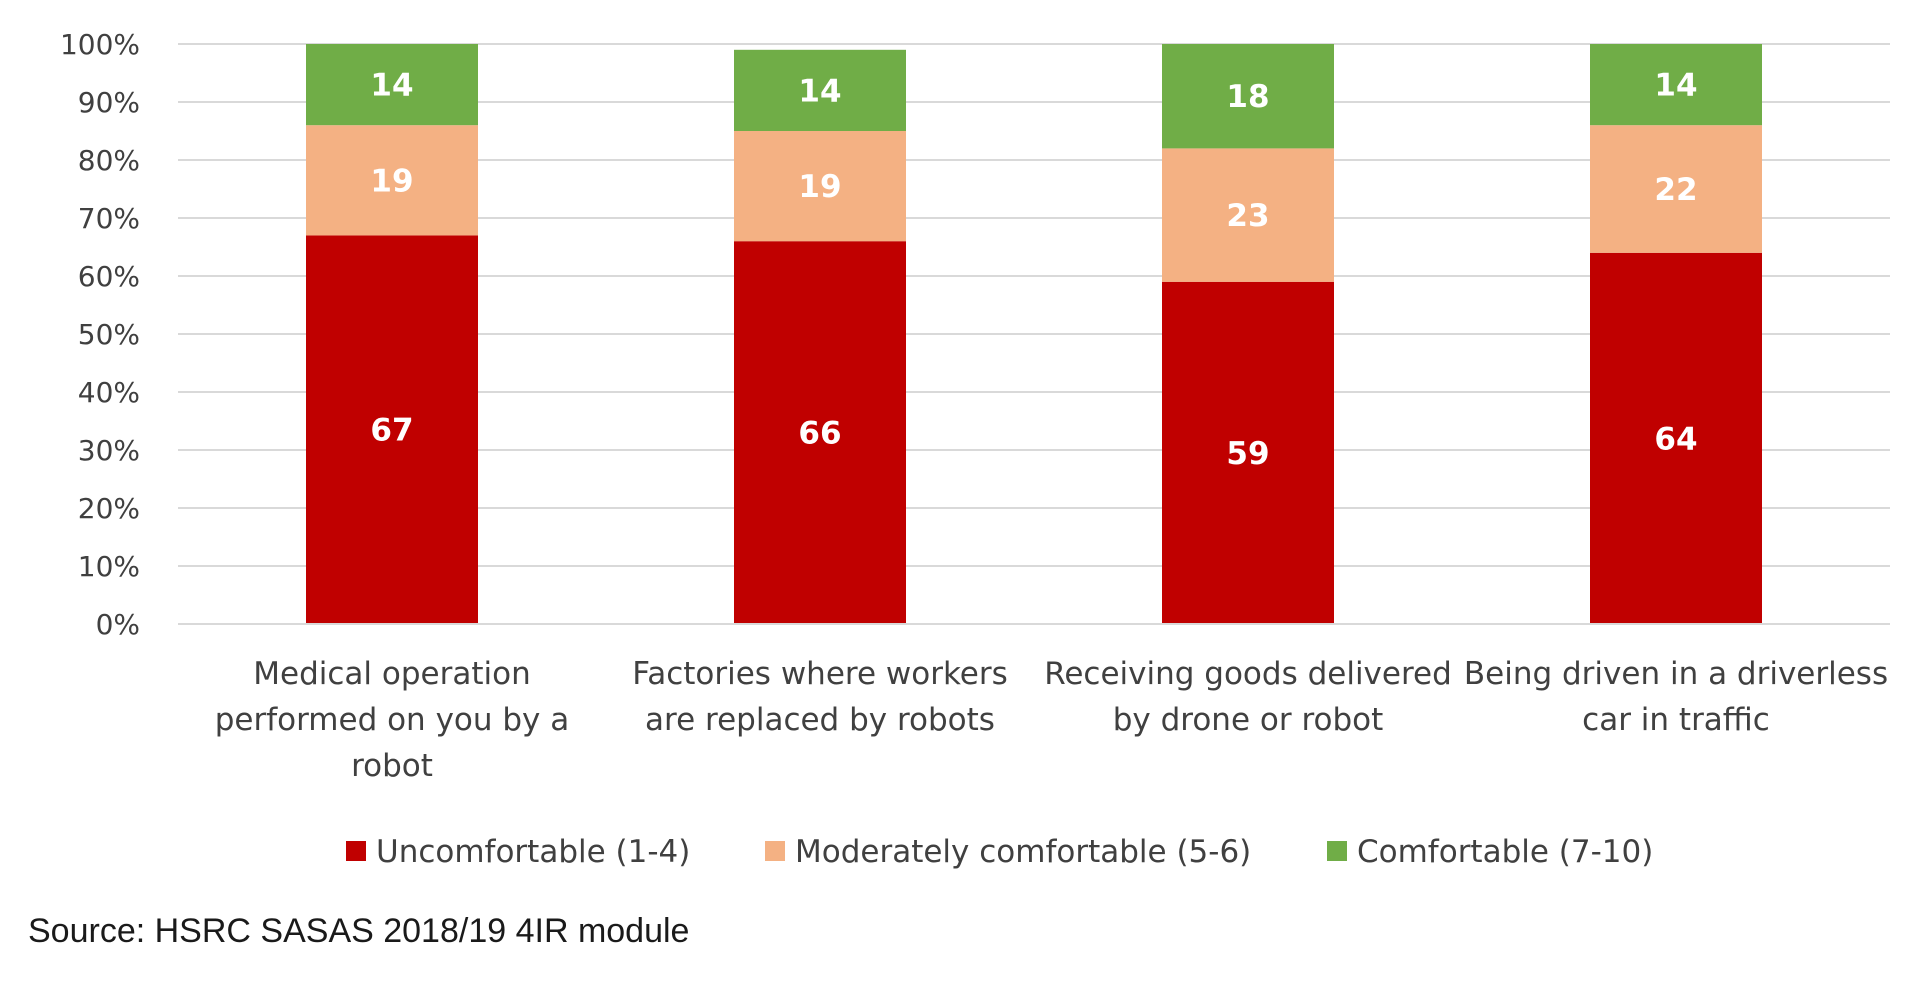  Describe the element at coordinates (820, 720) in the screenshot. I see `x-category-label: are replaced by robots` at that location.